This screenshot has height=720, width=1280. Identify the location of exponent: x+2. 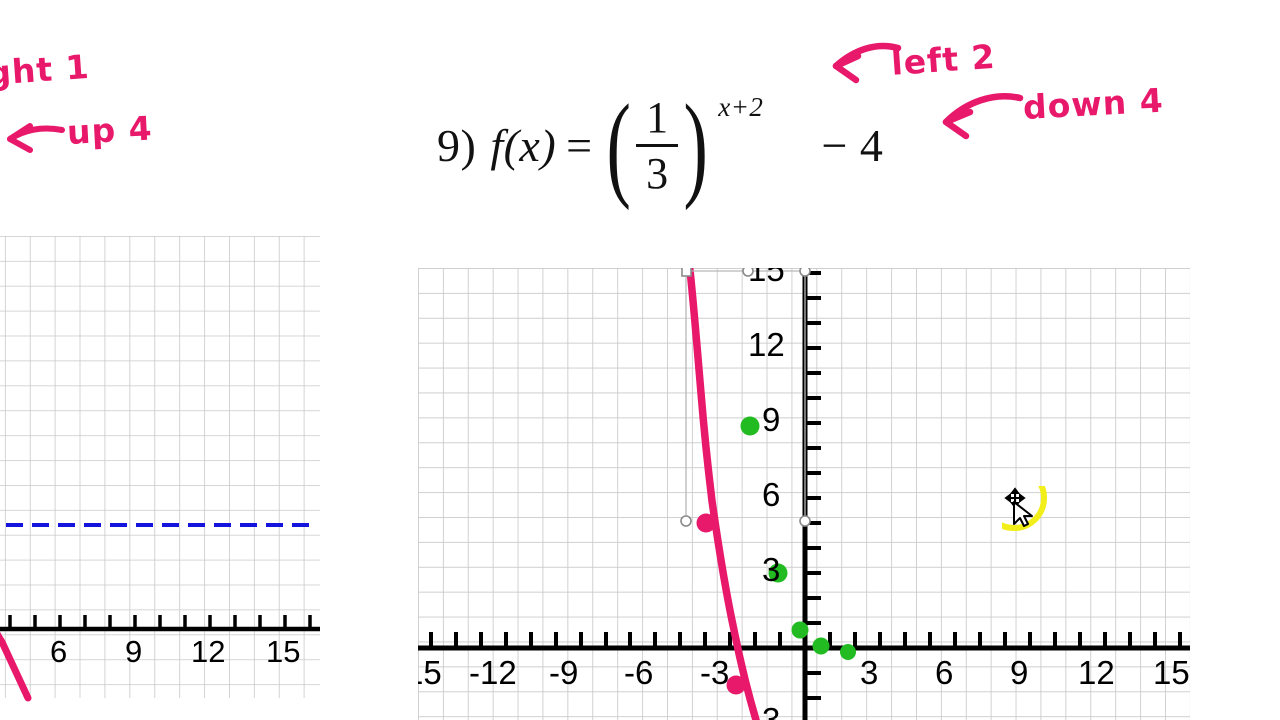
(741, 107).